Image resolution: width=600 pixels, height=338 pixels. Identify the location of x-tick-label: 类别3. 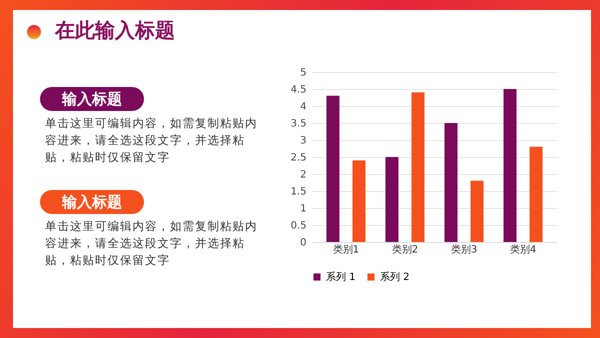
(464, 250).